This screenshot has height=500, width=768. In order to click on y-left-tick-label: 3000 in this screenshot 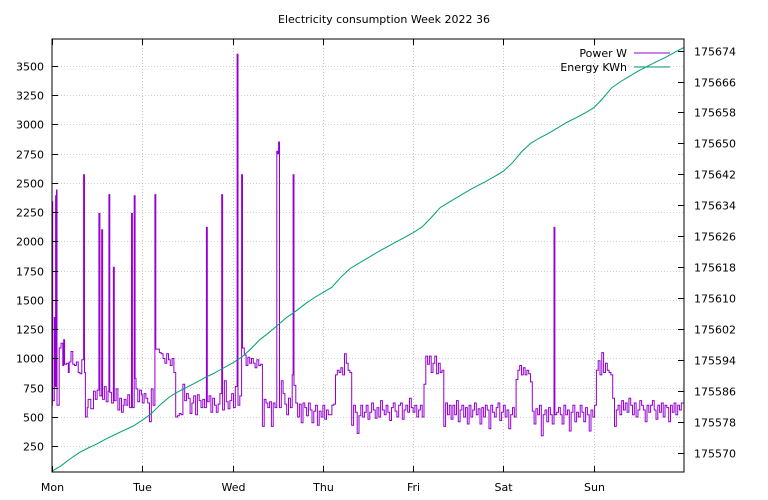, I will do `click(30, 125)`.